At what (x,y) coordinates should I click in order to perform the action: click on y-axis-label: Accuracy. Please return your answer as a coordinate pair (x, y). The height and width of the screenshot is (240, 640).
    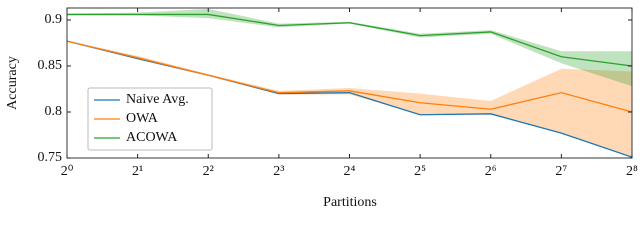
    Looking at the image, I should click on (12, 83).